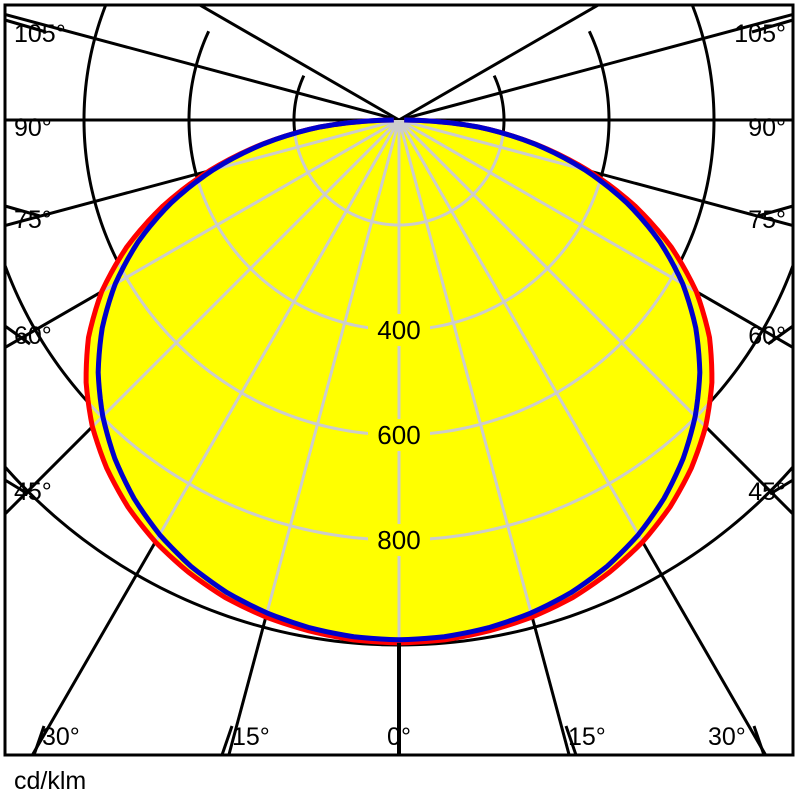 Image resolution: width=800 pixels, height=800 pixels. What do you see at coordinates (33, 128) in the screenshot?
I see `angle-label-left-90: 90°` at bounding box center [33, 128].